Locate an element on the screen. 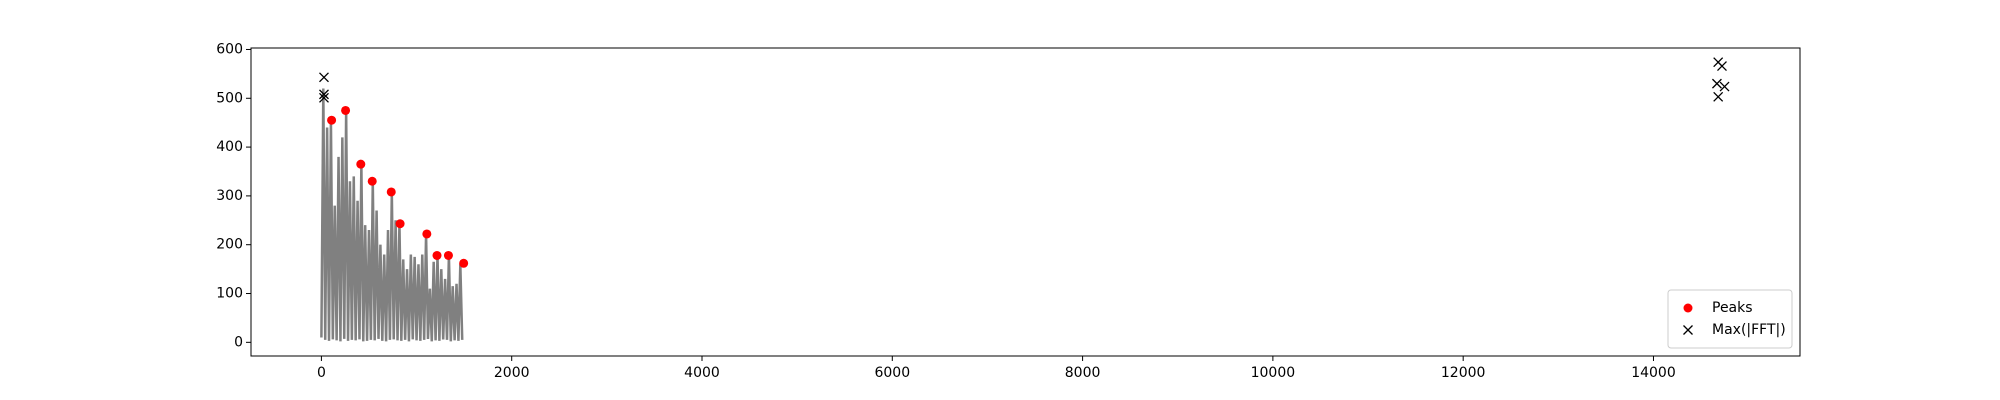 Image resolution: width=2000 pixels, height=400 pixels. legend-label: Max(|FFT|) is located at coordinates (1749, 330).